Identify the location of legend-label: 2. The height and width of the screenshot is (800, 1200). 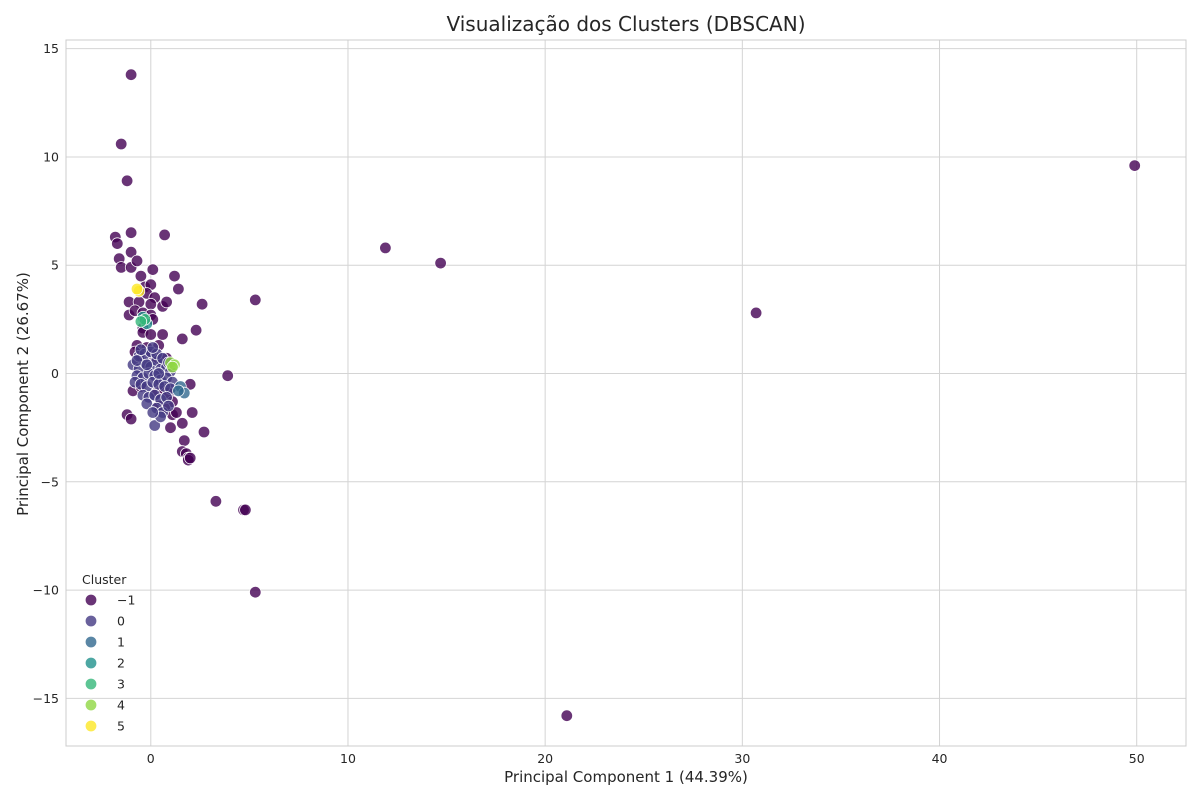
(121, 663).